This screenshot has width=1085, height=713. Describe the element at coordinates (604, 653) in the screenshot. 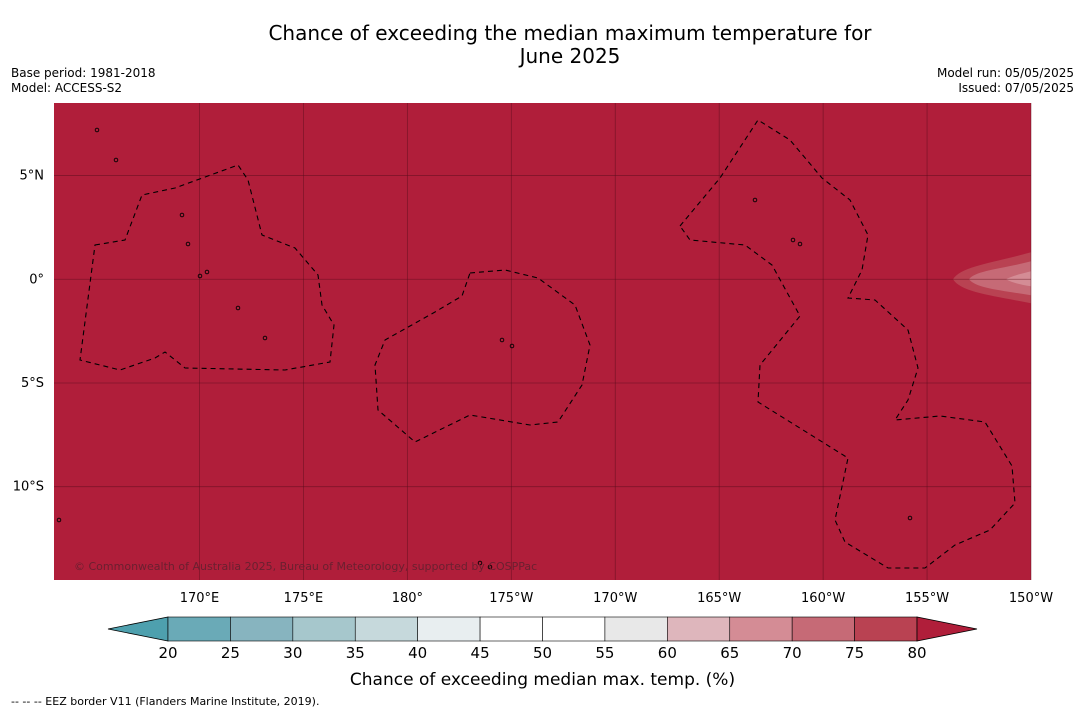

I see `colorbar-tick-label: 55` at that location.